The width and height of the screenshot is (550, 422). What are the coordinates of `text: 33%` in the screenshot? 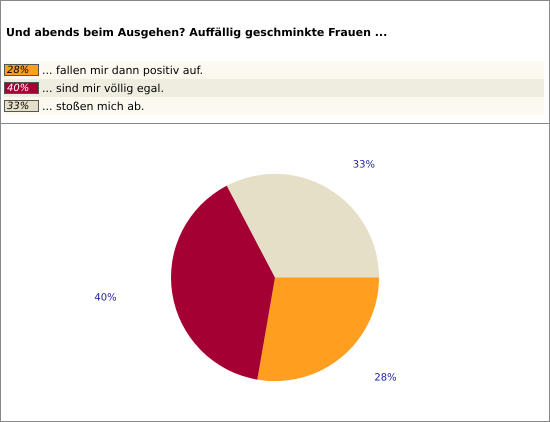 It's located at (18, 106).